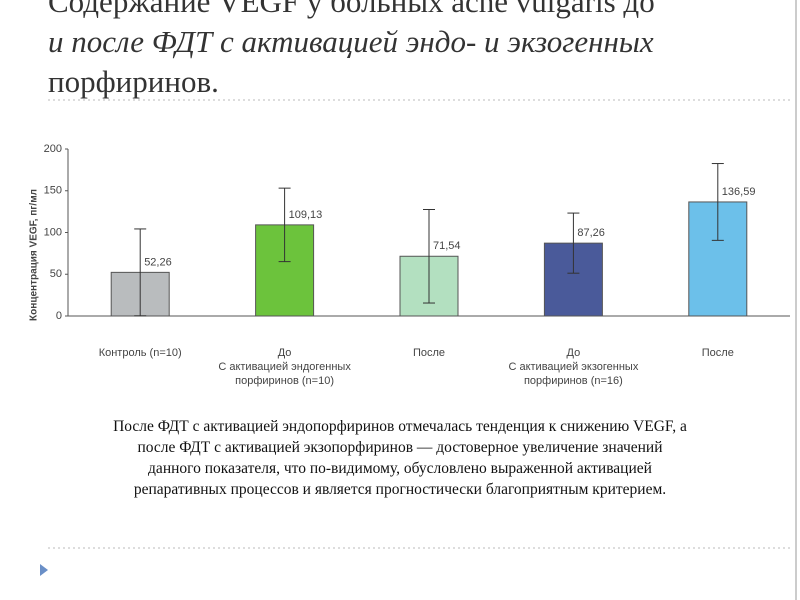  Describe the element at coordinates (34, 255) in the screenshot. I see `y-axis-label: Концентрация VEGF, пг/мл` at that location.